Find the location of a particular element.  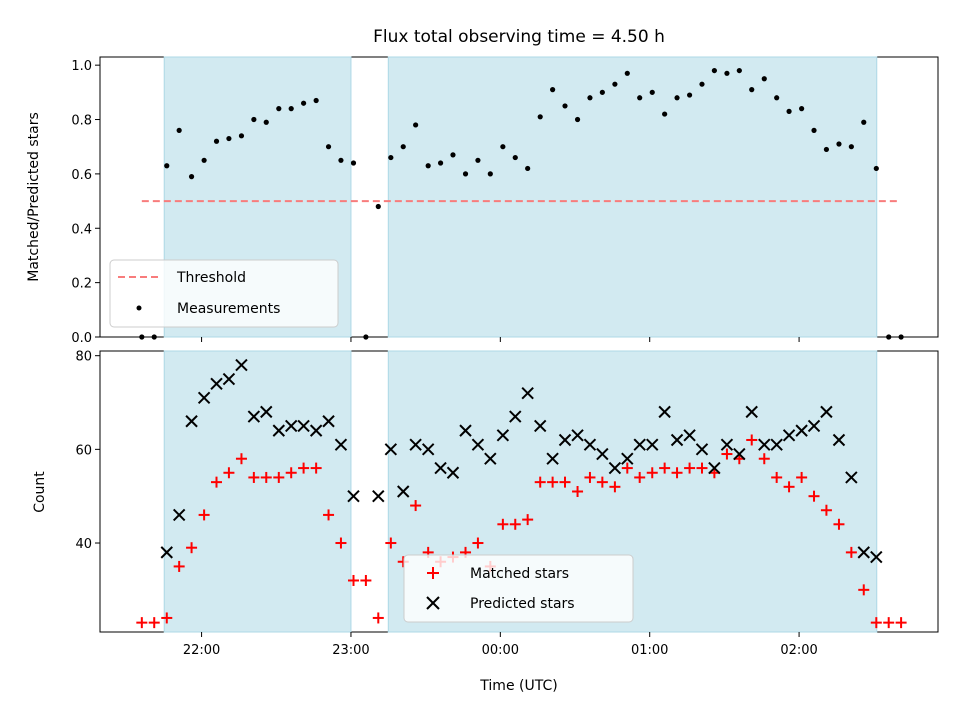

legend-matched-swatch is located at coordinates (433, 573).